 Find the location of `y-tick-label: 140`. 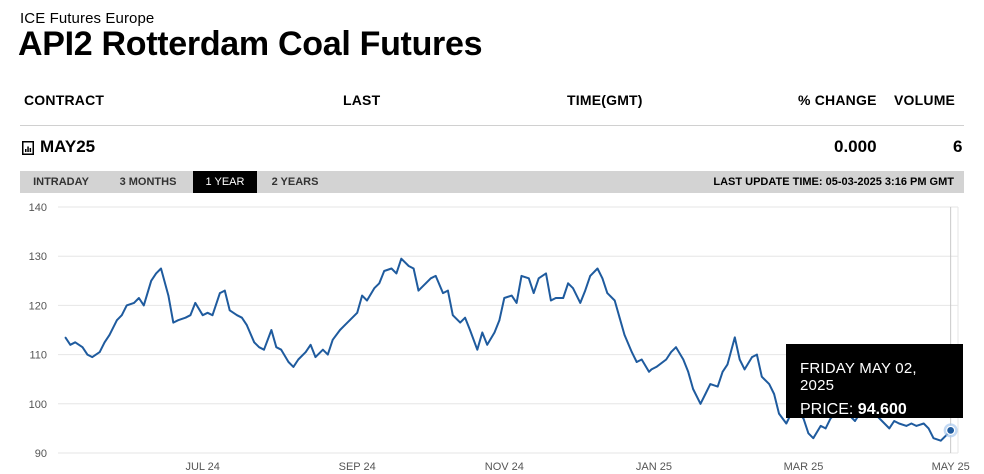

y-tick-label: 140 is located at coordinates (38, 208).